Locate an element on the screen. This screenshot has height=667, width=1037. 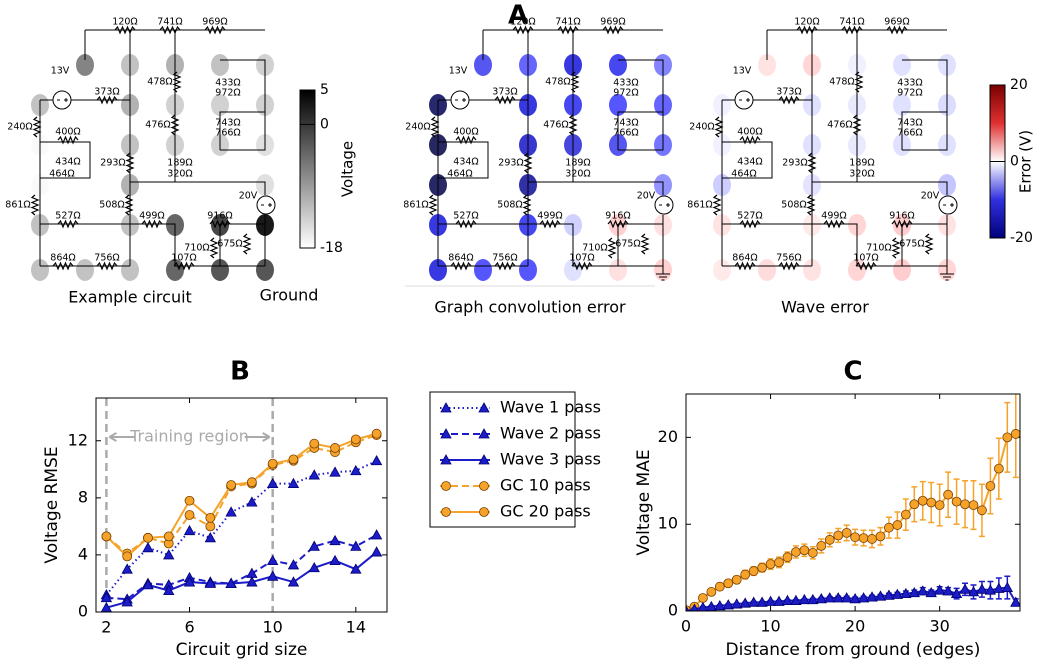
x-axis-label: Circuit grid size is located at coordinates (242, 650).